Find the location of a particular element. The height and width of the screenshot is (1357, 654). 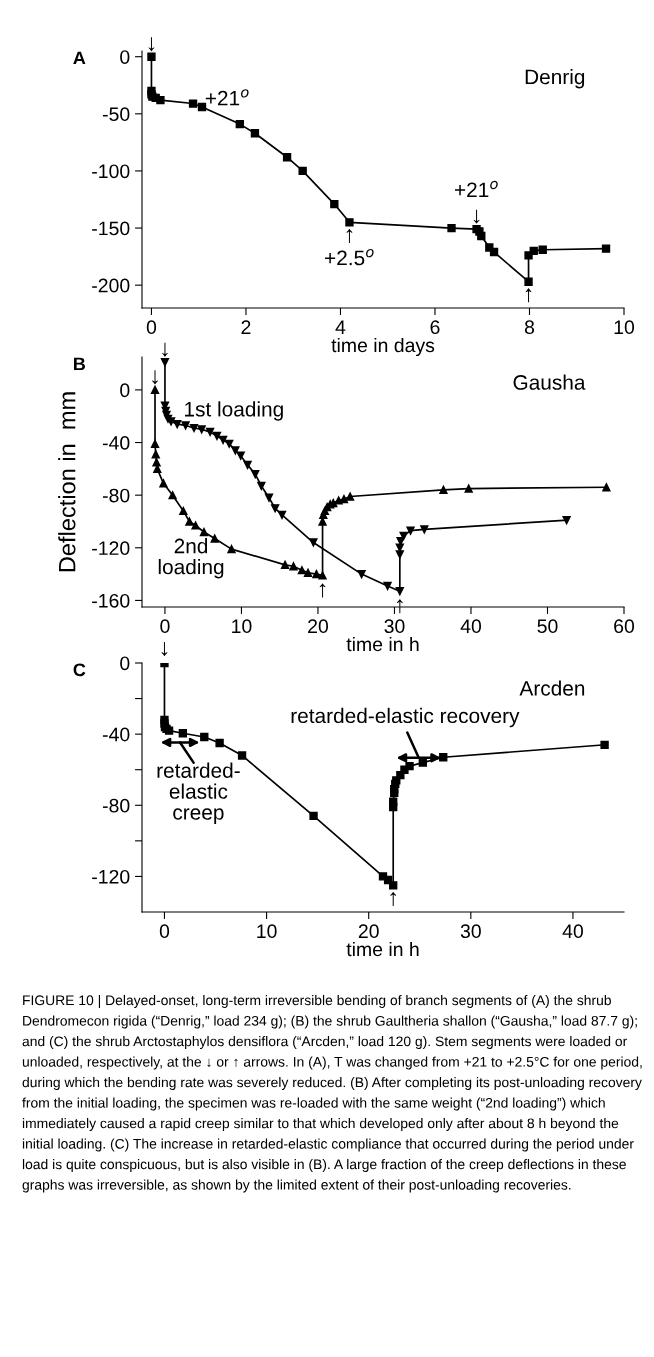

annotation: retarded-elastic recovery is located at coordinates (405, 717).